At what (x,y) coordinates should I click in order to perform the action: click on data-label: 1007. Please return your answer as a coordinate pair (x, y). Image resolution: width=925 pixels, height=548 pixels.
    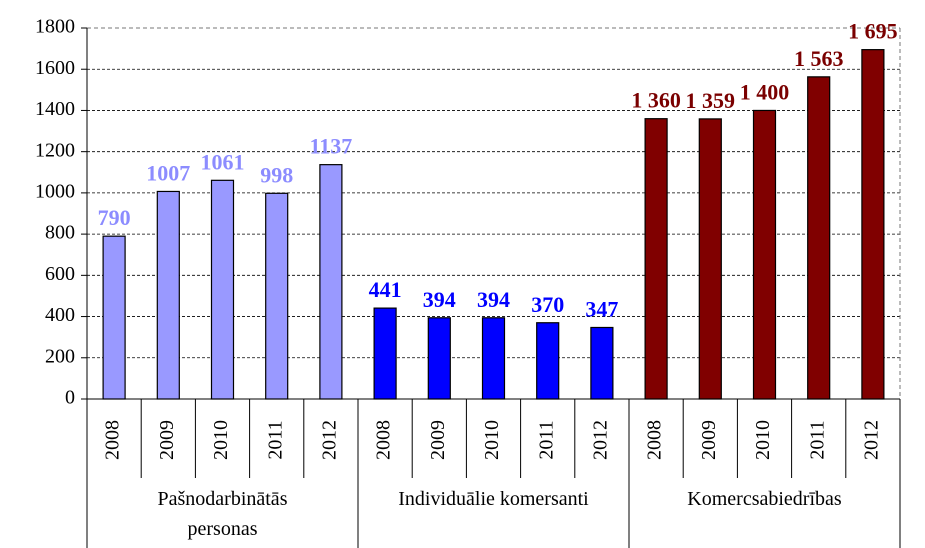
    Looking at the image, I should click on (168, 172).